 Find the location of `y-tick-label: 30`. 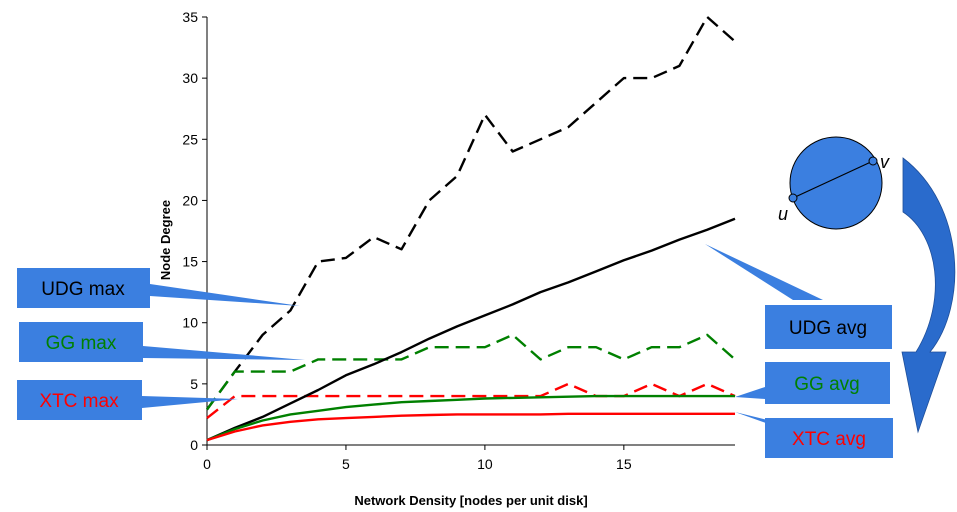

y-tick-label: 30 is located at coordinates (190, 78).